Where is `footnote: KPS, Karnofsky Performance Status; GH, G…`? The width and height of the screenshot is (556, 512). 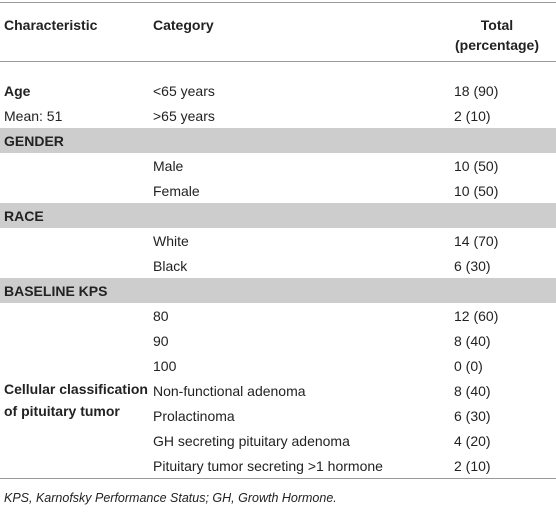
footnote: KPS, Karnofsky Performance Status; GH, G… is located at coordinates (170, 498).